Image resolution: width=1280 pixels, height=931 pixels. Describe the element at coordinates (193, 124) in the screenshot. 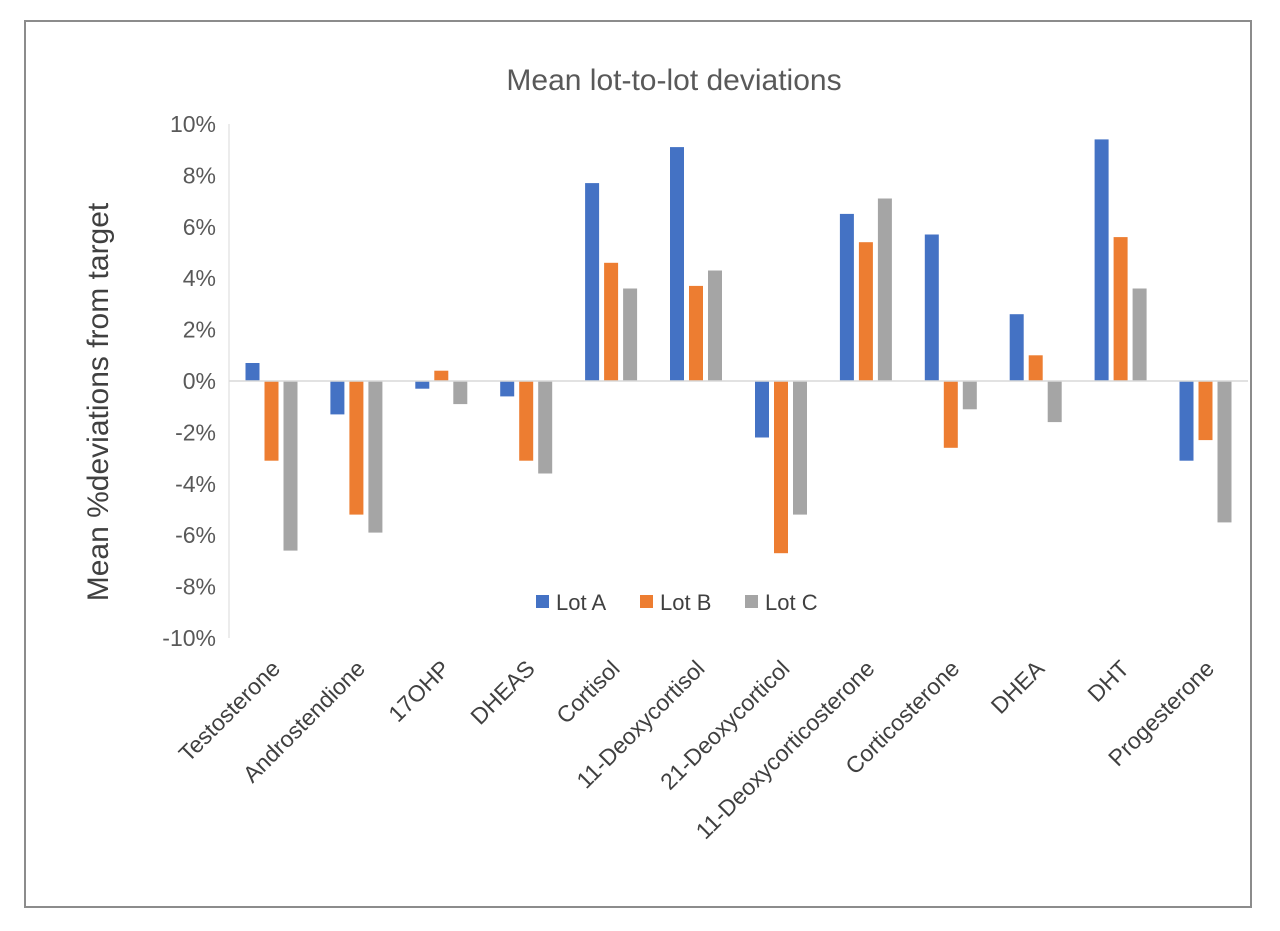

I see `y-tick-label: 10%` at that location.